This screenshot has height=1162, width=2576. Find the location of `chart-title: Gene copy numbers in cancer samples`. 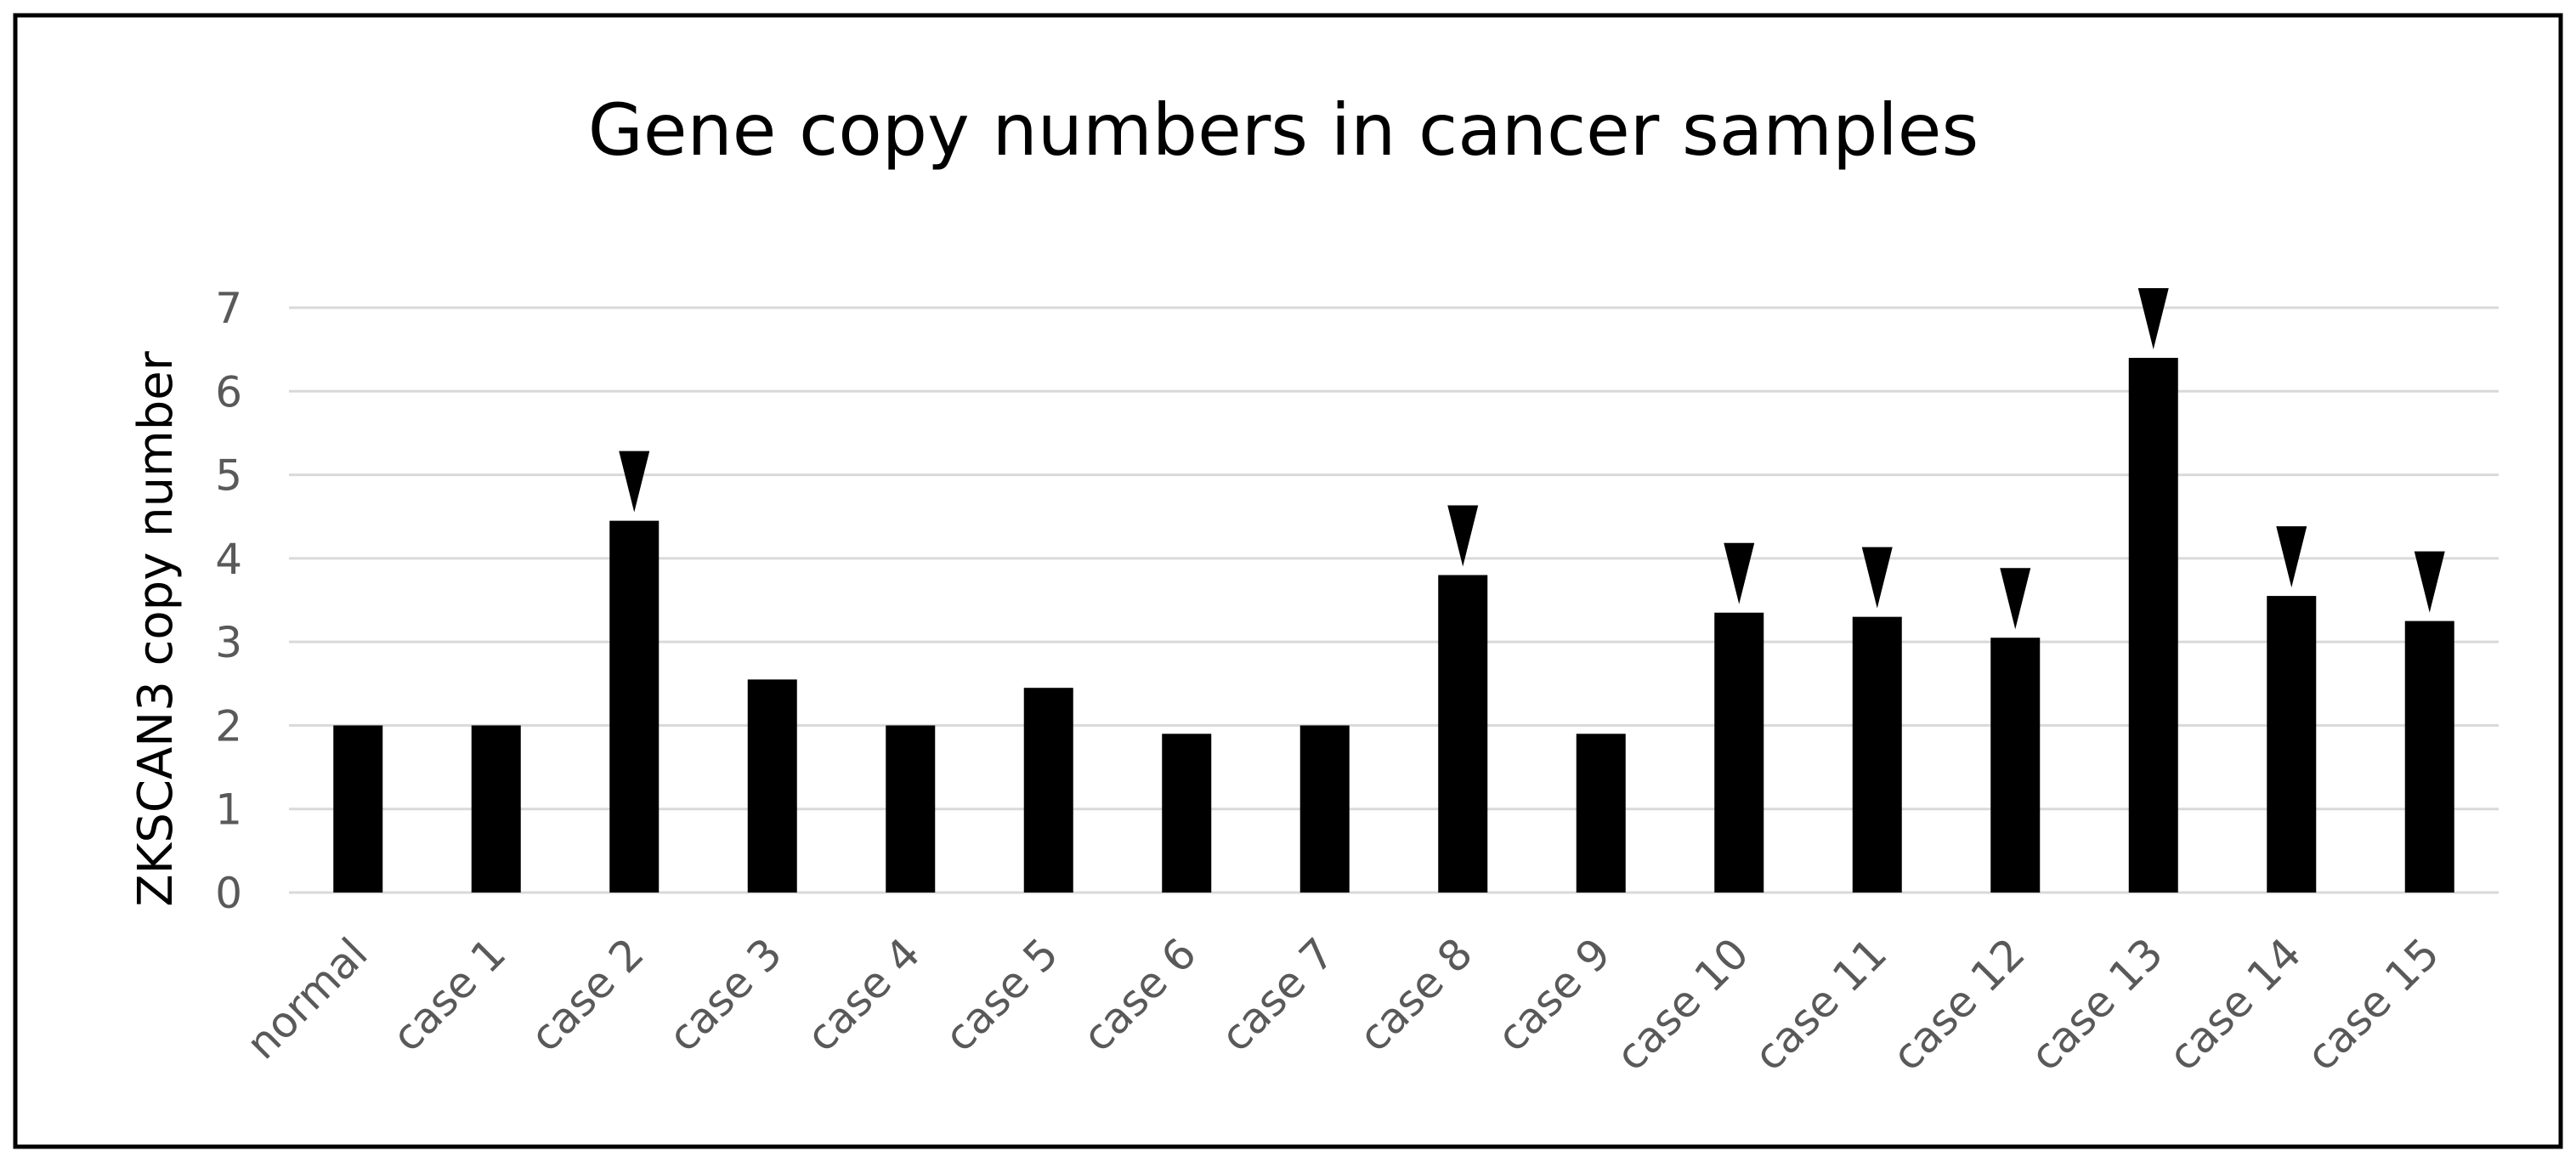

chart-title: Gene copy numbers in cancer samples is located at coordinates (1283, 130).